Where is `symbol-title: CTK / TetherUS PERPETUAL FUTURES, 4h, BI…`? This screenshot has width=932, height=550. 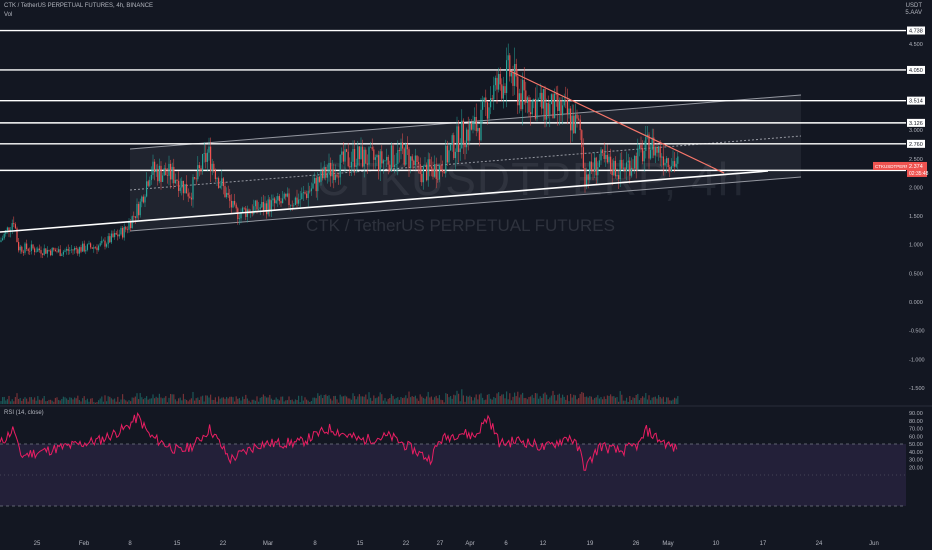 symbol-title: CTK / TetherUS PERPETUAL FUTURES, 4h, BI… is located at coordinates (79, 6).